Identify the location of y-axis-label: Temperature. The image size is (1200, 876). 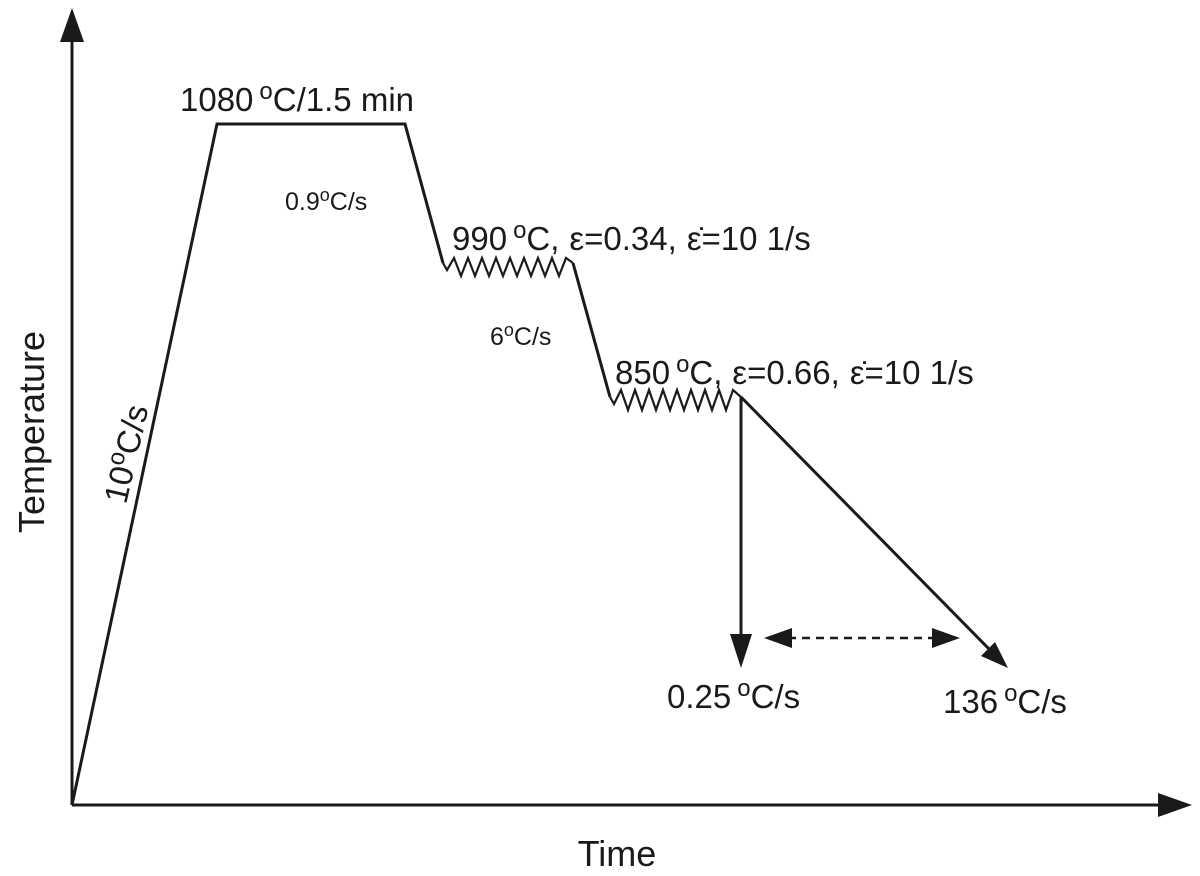
(31, 432).